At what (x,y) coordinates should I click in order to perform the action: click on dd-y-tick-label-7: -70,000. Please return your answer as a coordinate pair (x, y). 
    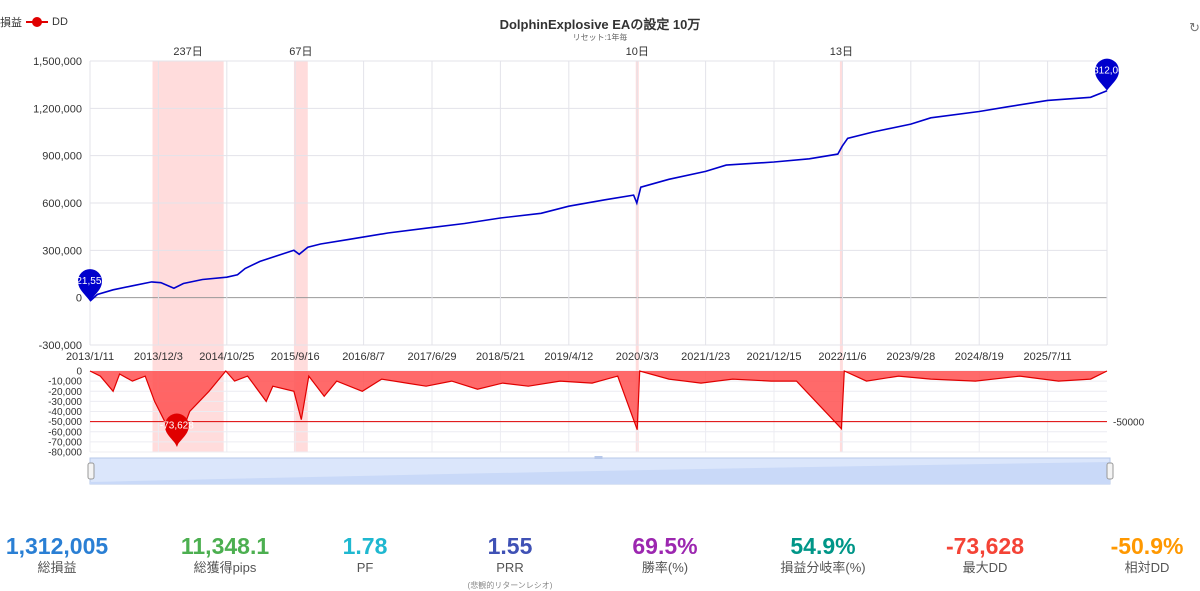
    Looking at the image, I should click on (65, 442).